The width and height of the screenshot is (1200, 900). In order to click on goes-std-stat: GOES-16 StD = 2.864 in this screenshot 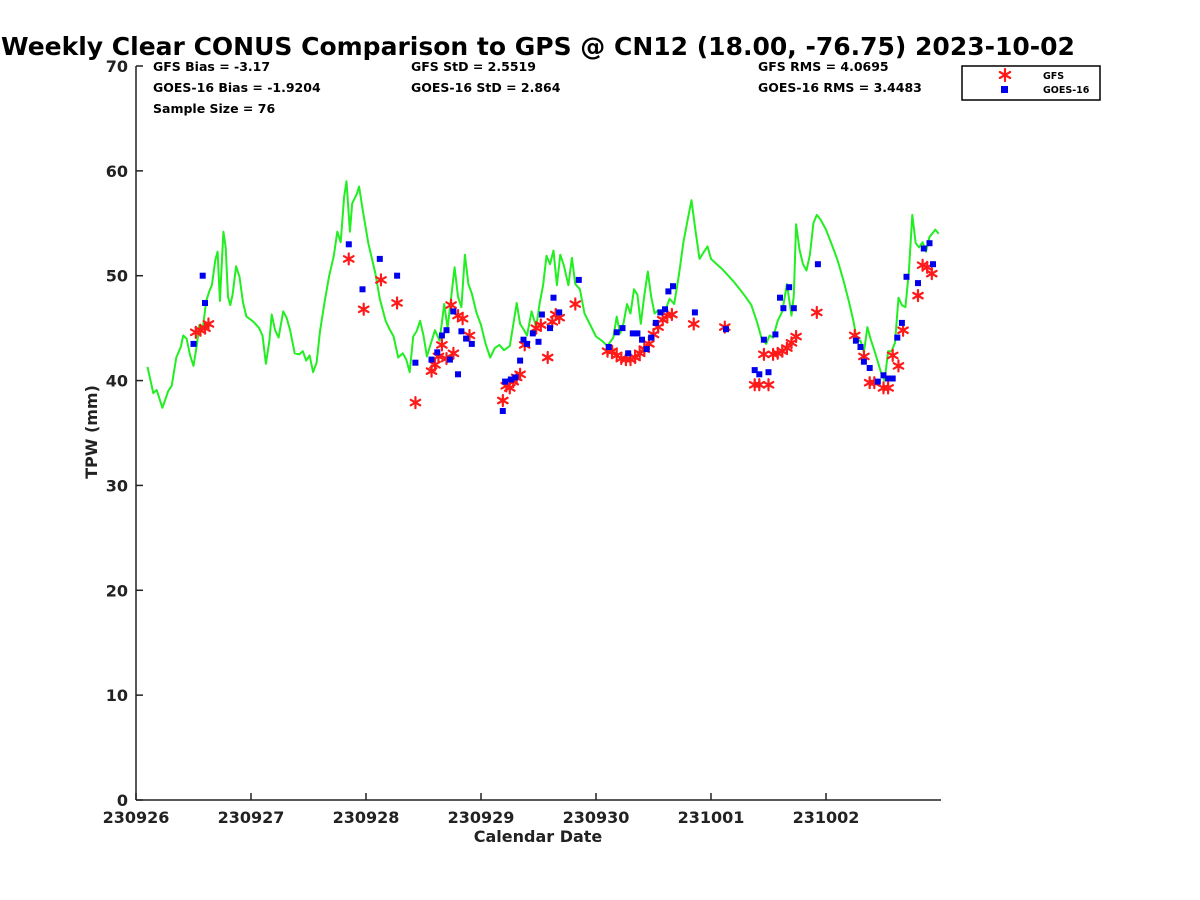, I will do `click(486, 87)`.